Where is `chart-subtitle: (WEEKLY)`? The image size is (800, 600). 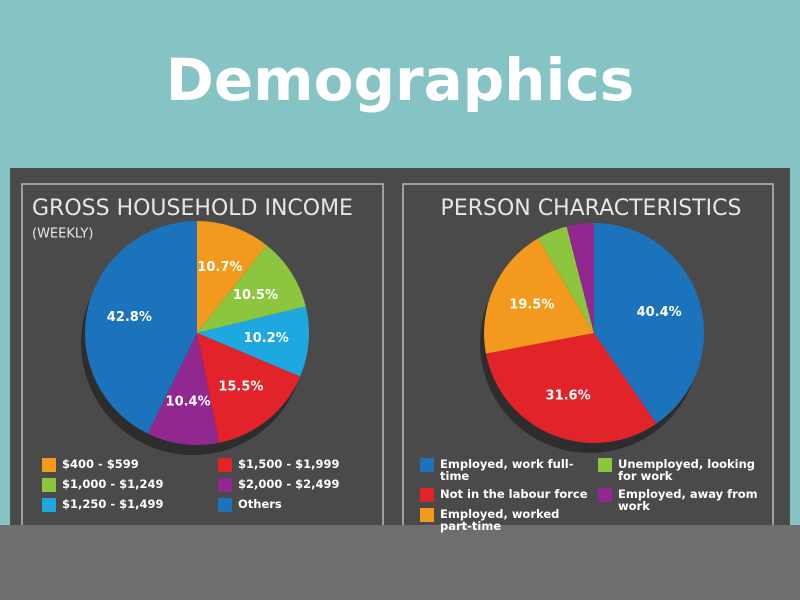 chart-subtitle: (WEEKLY) is located at coordinates (62, 234).